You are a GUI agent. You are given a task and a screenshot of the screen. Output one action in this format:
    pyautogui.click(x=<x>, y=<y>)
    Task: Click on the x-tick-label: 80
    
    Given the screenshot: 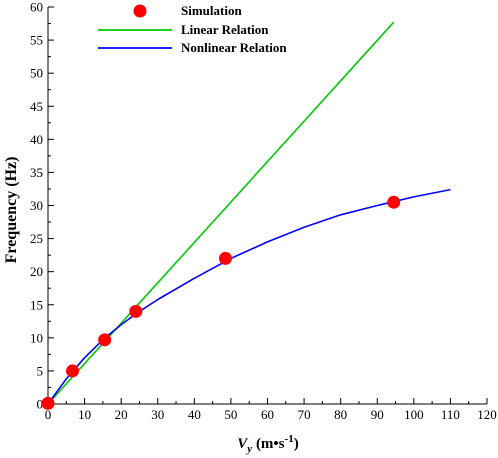 What is the action you would take?
    pyautogui.click(x=340, y=414)
    